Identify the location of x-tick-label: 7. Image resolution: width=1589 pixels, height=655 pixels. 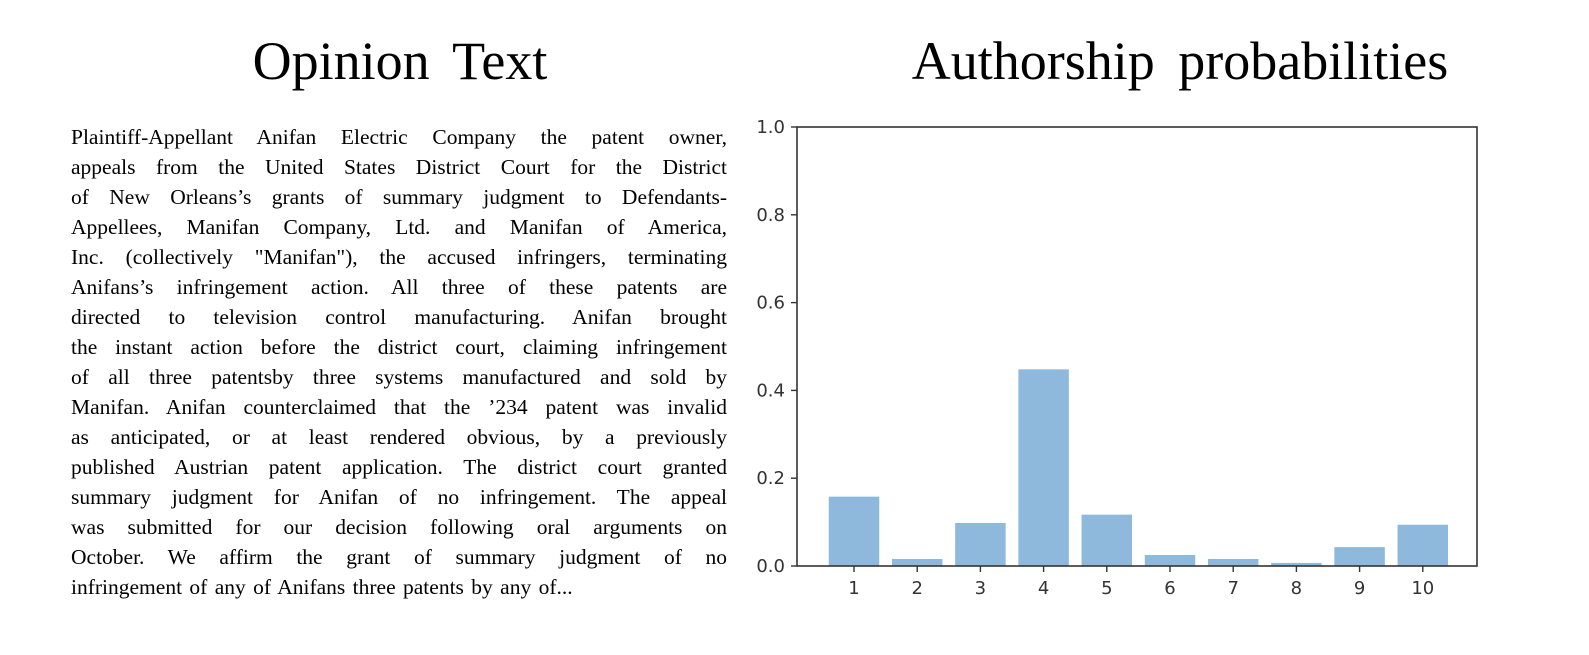
(1232, 588).